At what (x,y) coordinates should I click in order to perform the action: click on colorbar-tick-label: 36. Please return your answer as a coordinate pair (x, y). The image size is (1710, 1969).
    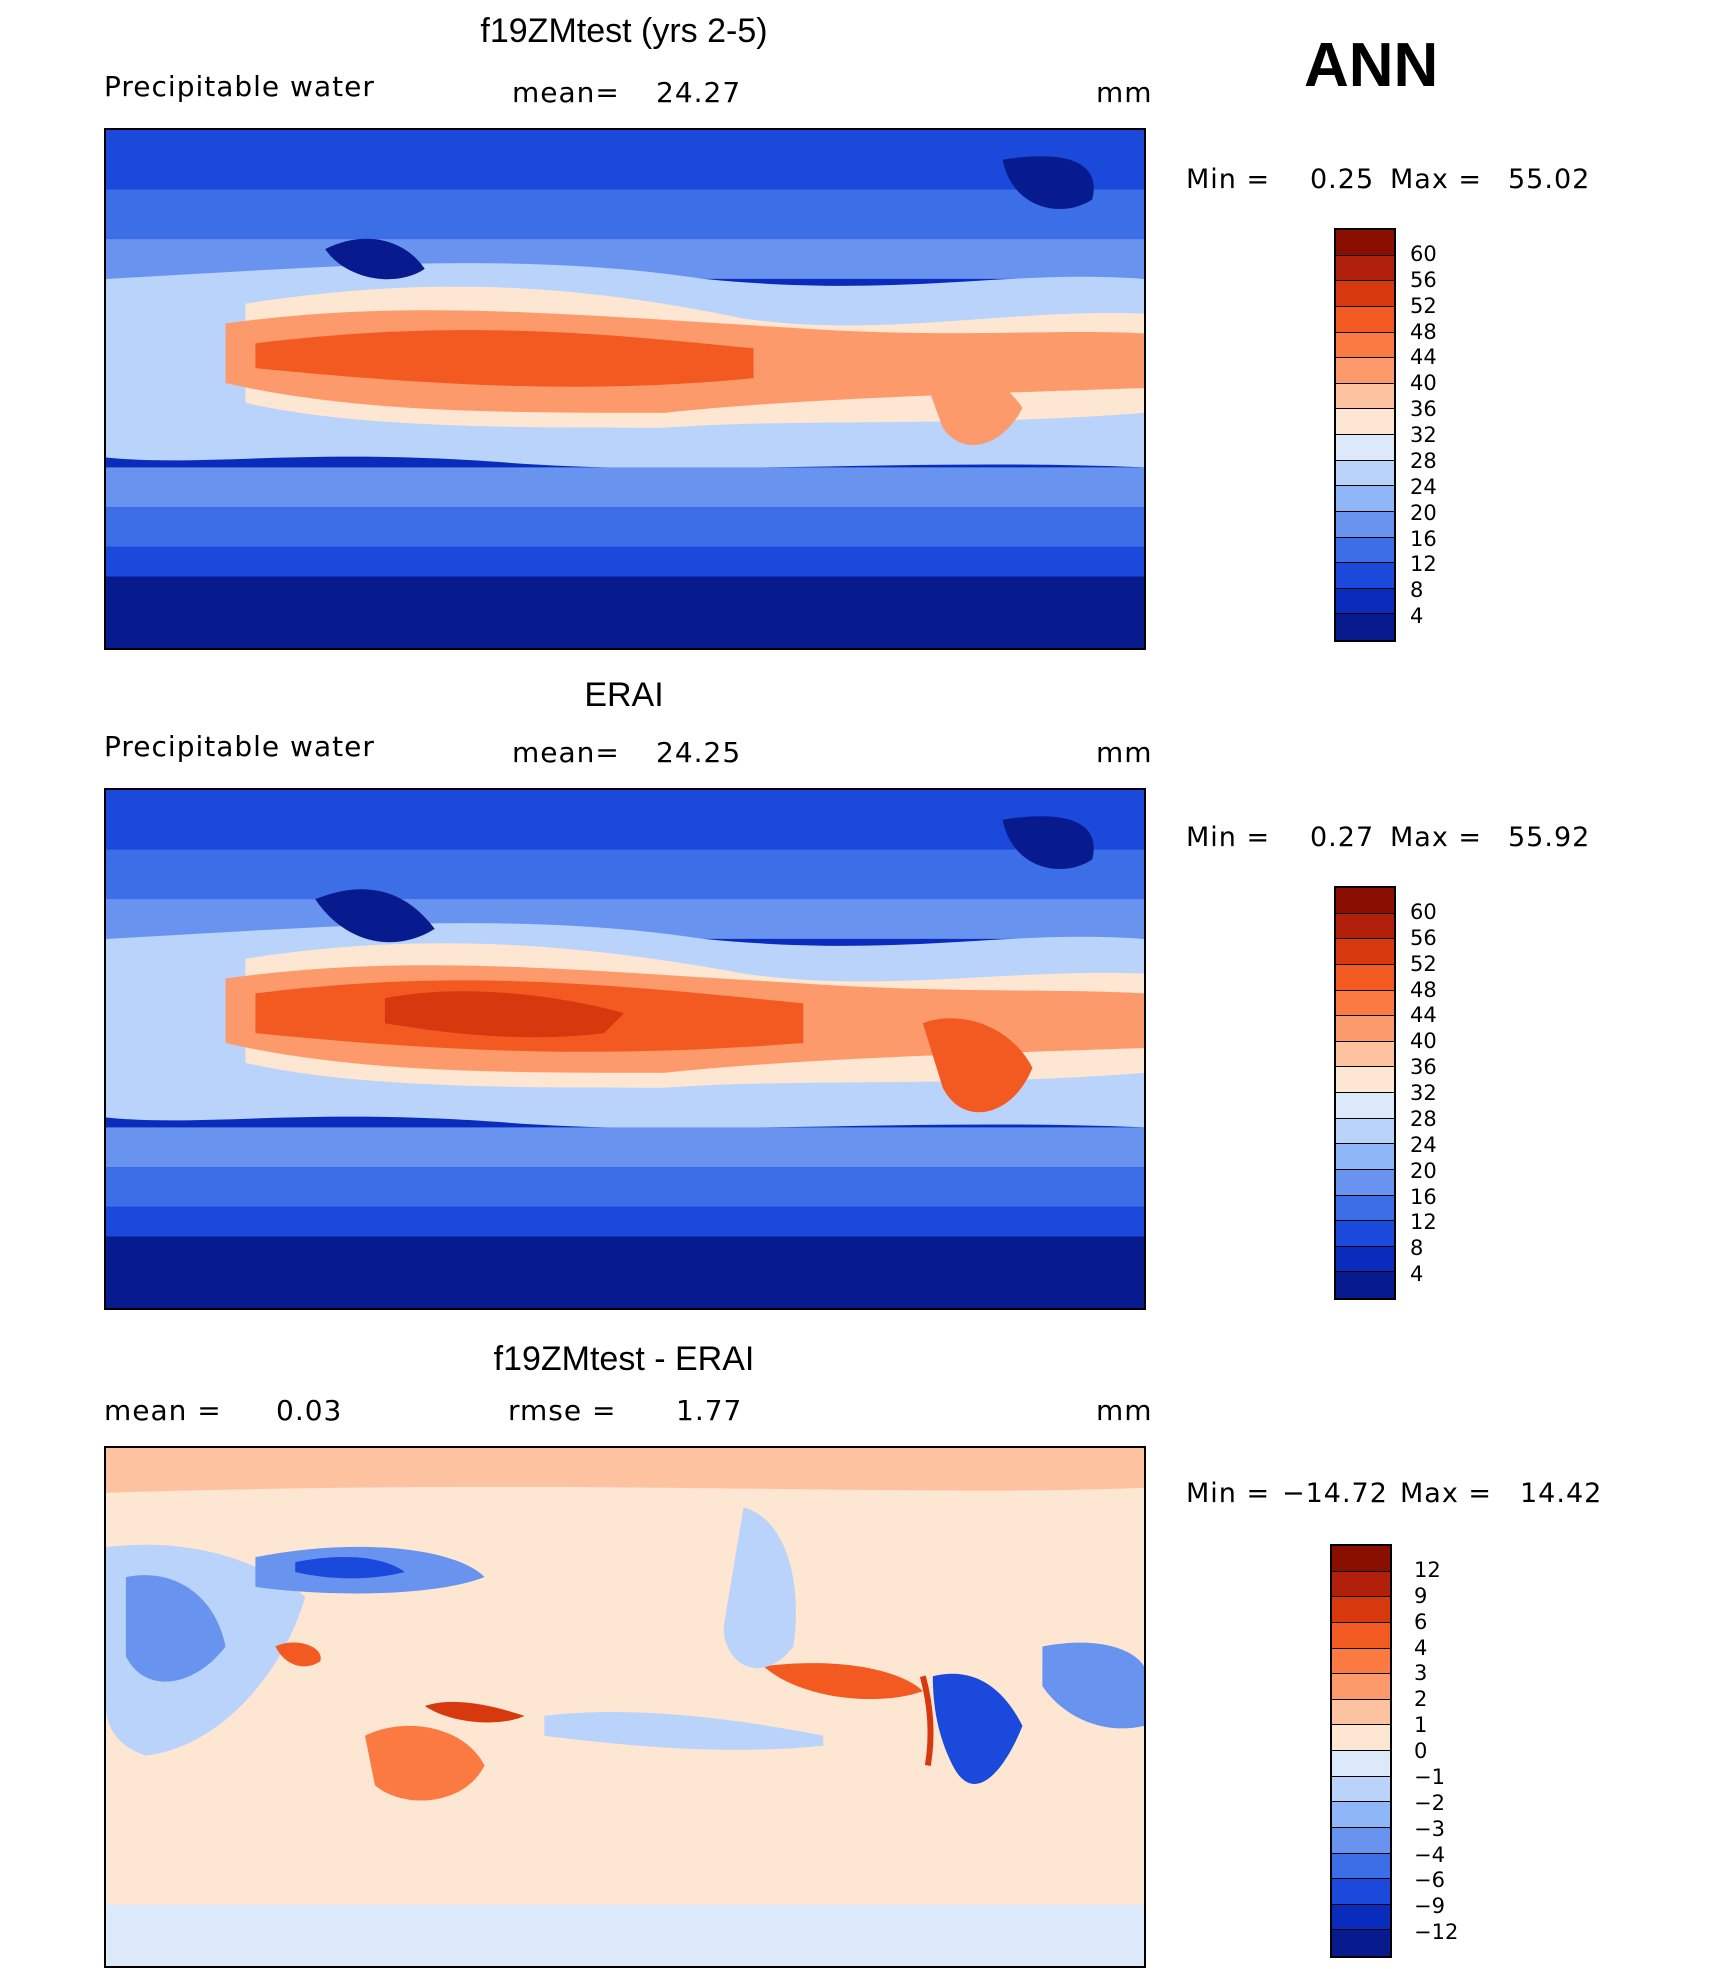
    Looking at the image, I should click on (1423, 1067).